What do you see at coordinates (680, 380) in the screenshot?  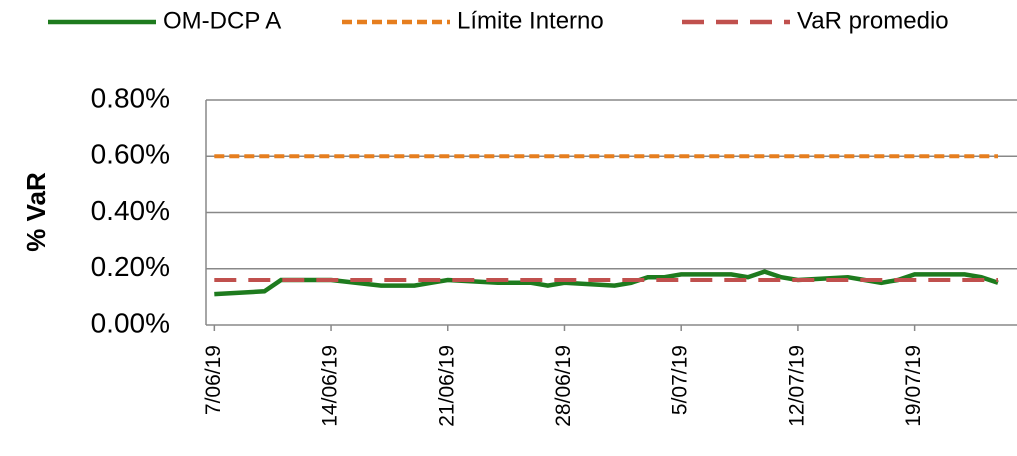 I see `x-tick-label: 5/07/19` at bounding box center [680, 380].